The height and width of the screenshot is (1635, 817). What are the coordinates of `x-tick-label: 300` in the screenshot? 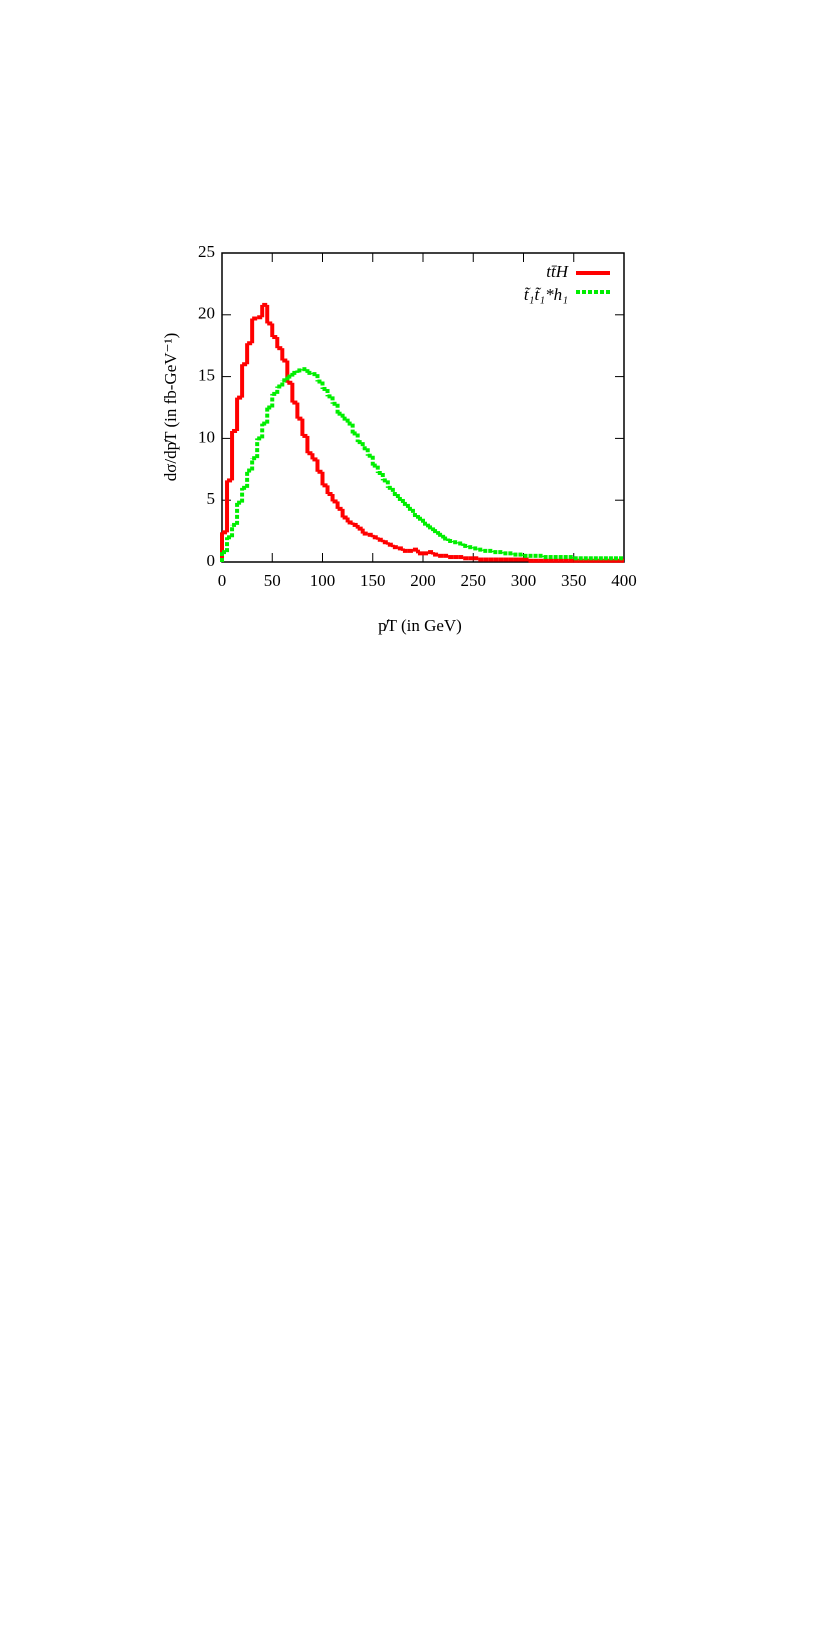 It's located at (524, 580).